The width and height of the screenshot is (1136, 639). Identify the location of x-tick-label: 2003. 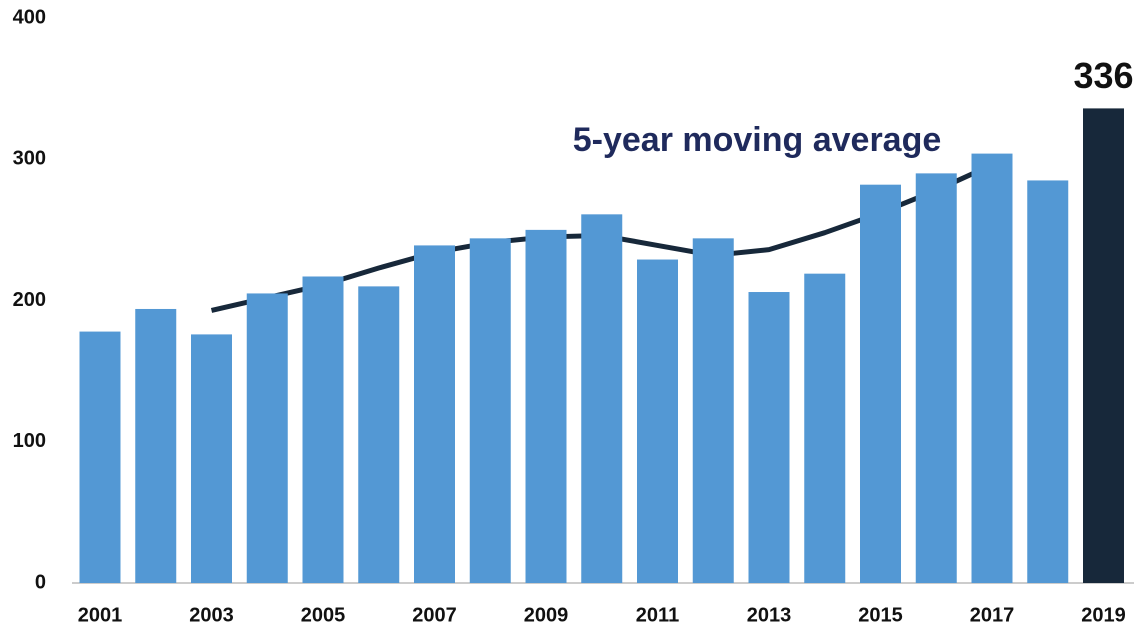
(211, 615).